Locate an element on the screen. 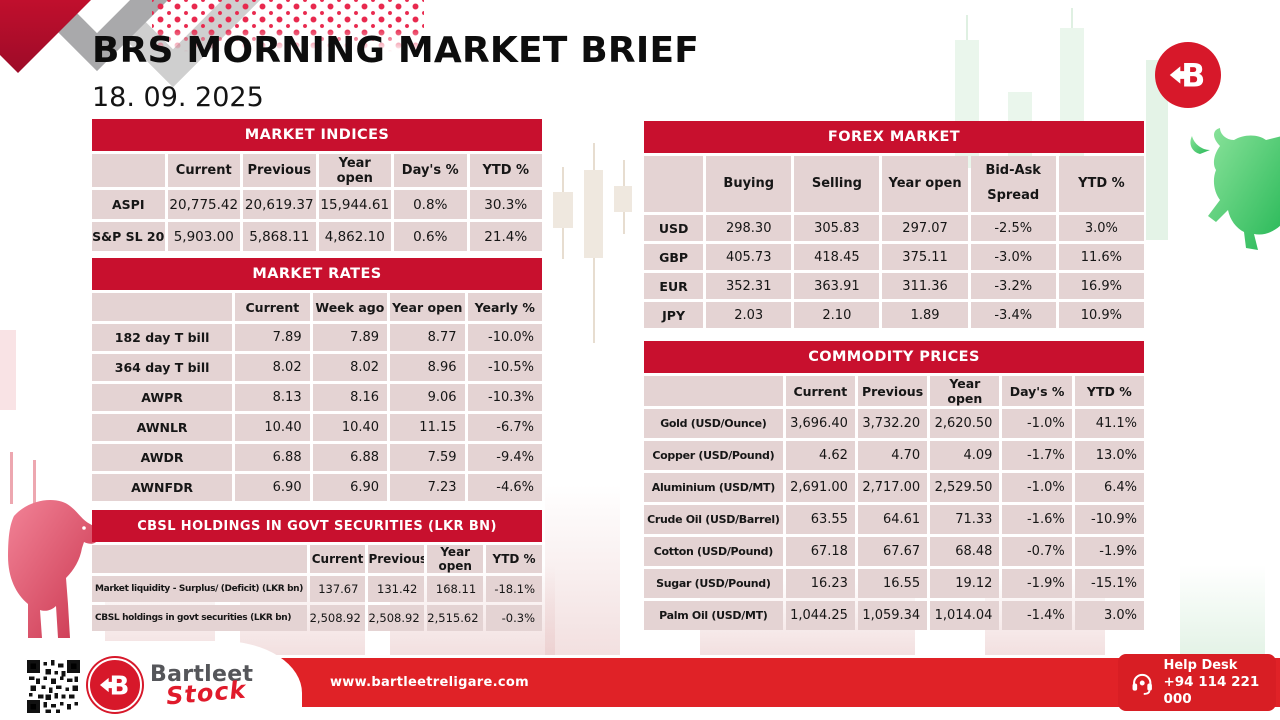 The height and width of the screenshot is (720, 1280). row-label: 364 day T bill is located at coordinates (162, 367).